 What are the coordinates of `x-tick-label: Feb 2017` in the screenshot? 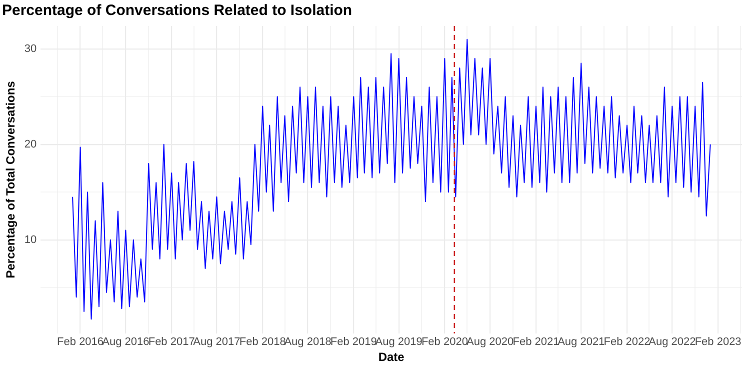 It's located at (171, 342).